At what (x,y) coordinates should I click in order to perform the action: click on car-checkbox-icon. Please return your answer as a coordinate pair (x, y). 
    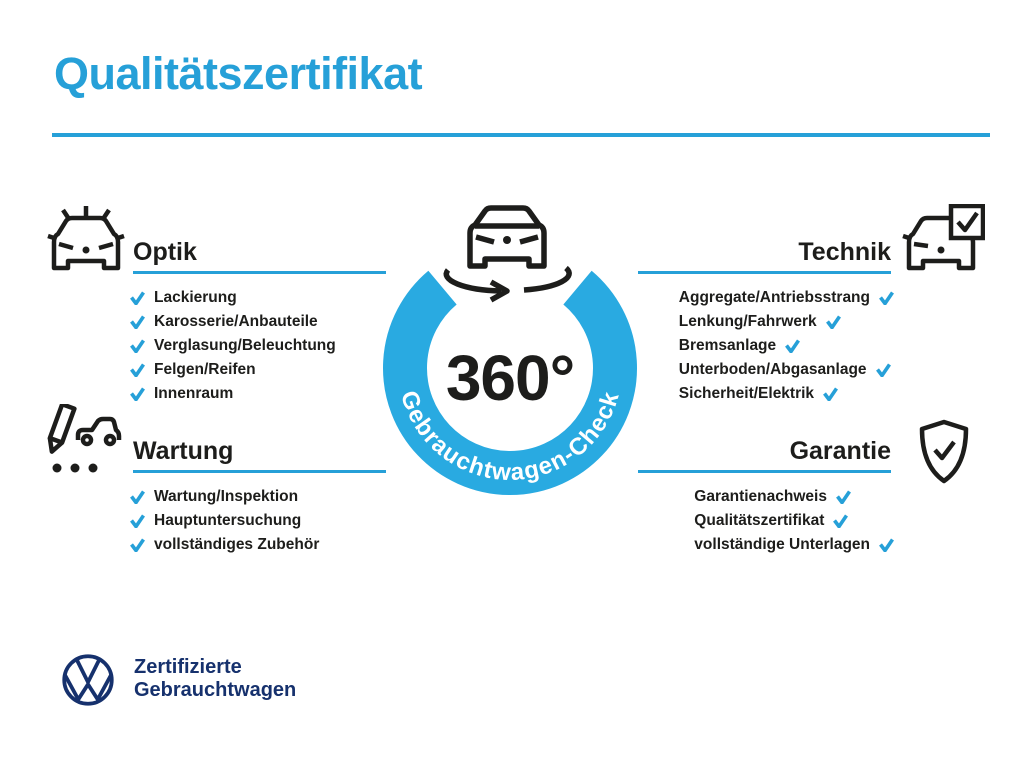
    Looking at the image, I should click on (943, 237).